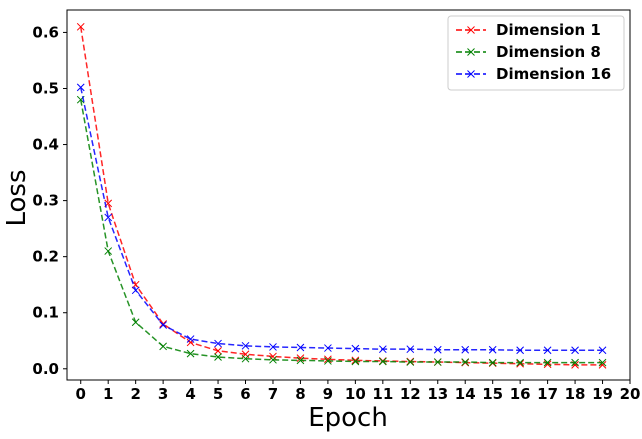  Describe the element at coordinates (45, 313) in the screenshot. I see `y-tick-label: 0.1` at that location.